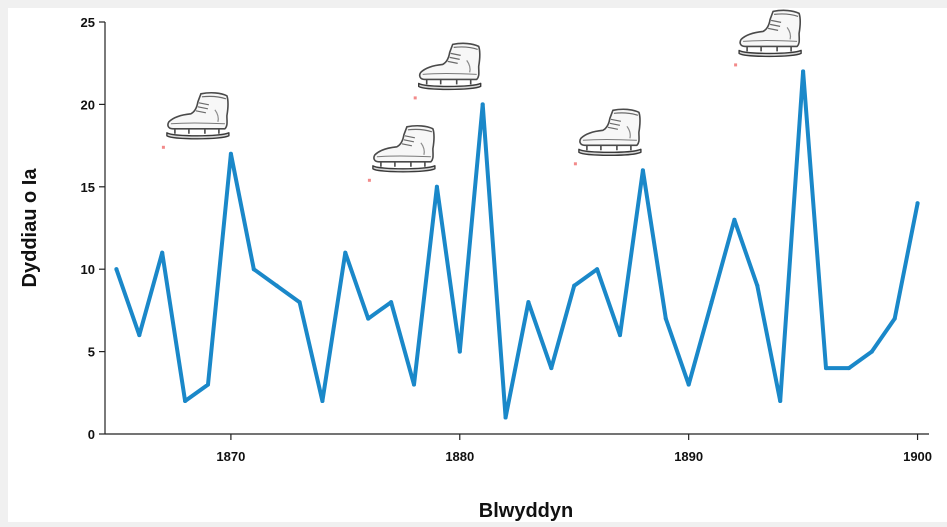  What do you see at coordinates (88, 269) in the screenshot?
I see `y-tick-label: 10` at bounding box center [88, 269].